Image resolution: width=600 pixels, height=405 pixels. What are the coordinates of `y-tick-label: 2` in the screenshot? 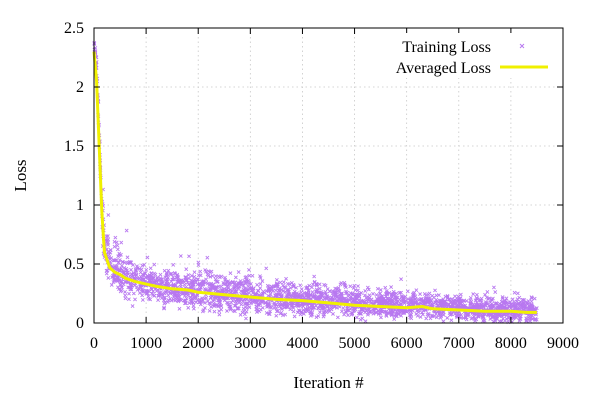 It's located at (80, 87).